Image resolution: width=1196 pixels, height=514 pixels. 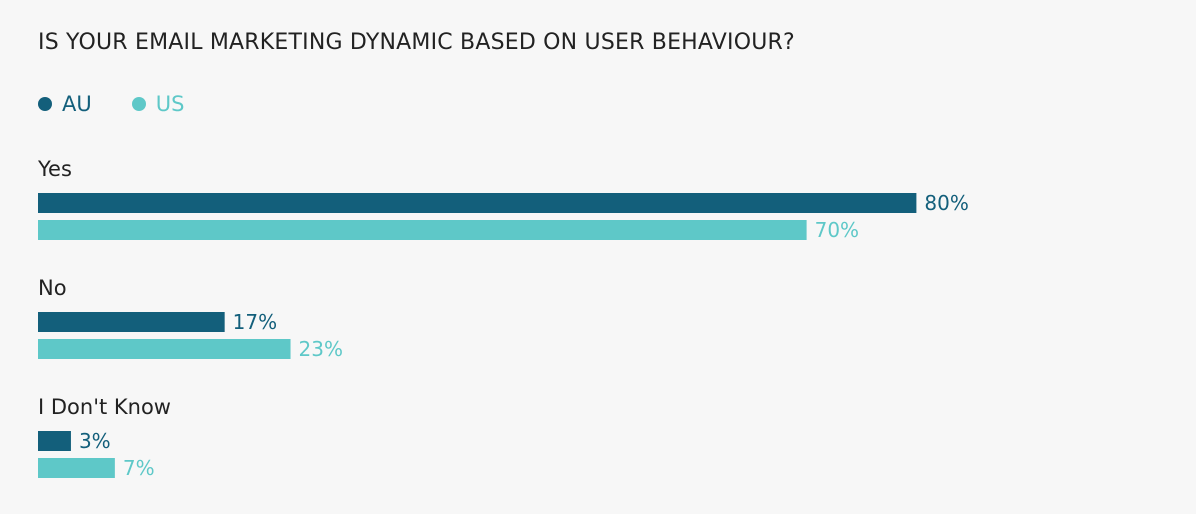 What do you see at coordinates (104, 407) in the screenshot?
I see `category-label-i-don-t-know: I Don't Know` at bounding box center [104, 407].